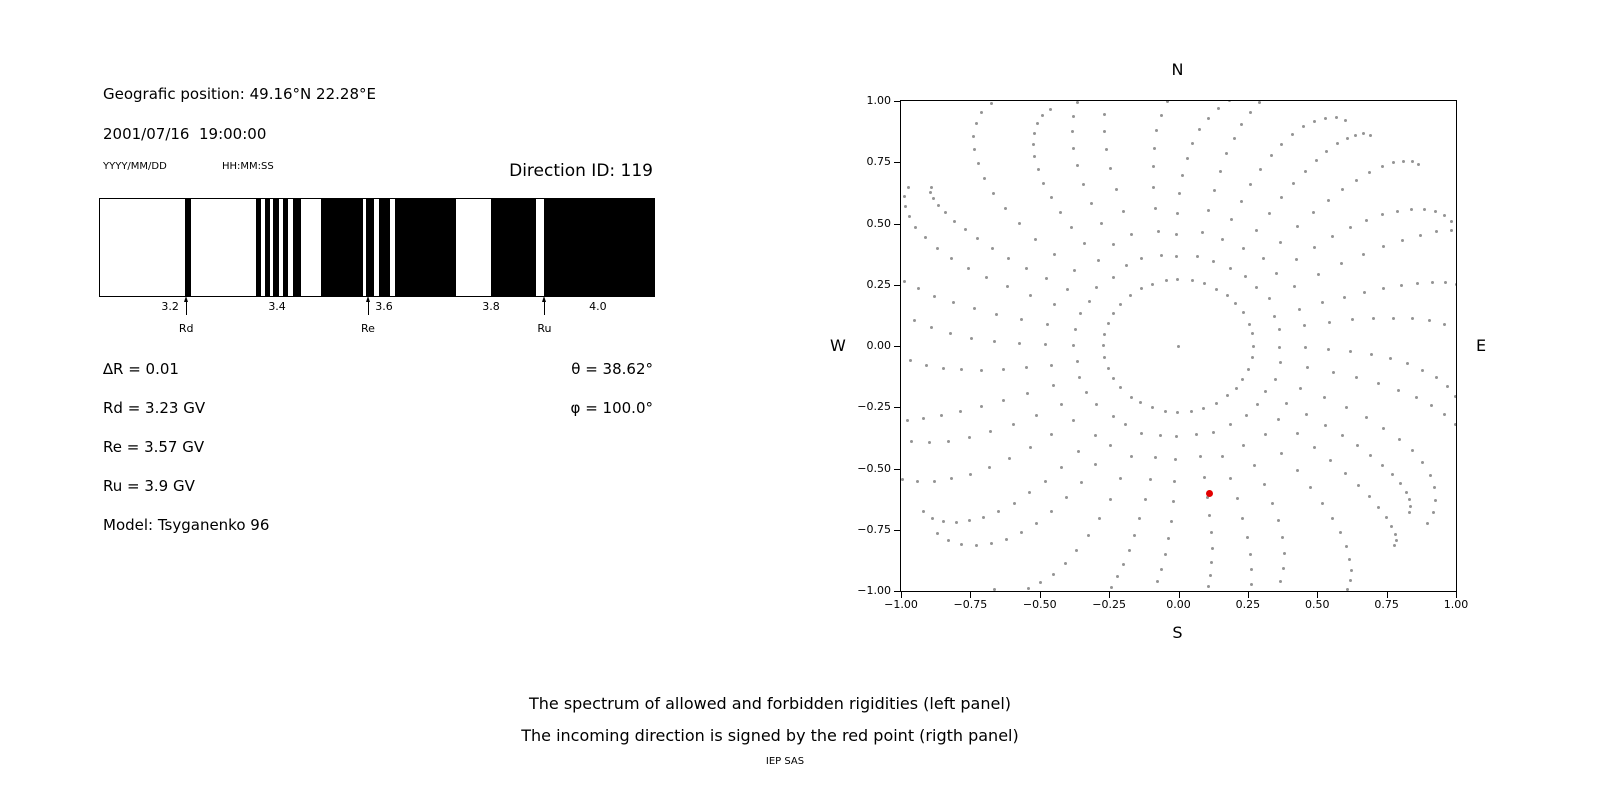 The image size is (1600, 800). I want to click on angle-parameter-list: θ = 38.62° φ = 100.0°, so click(376, 389).